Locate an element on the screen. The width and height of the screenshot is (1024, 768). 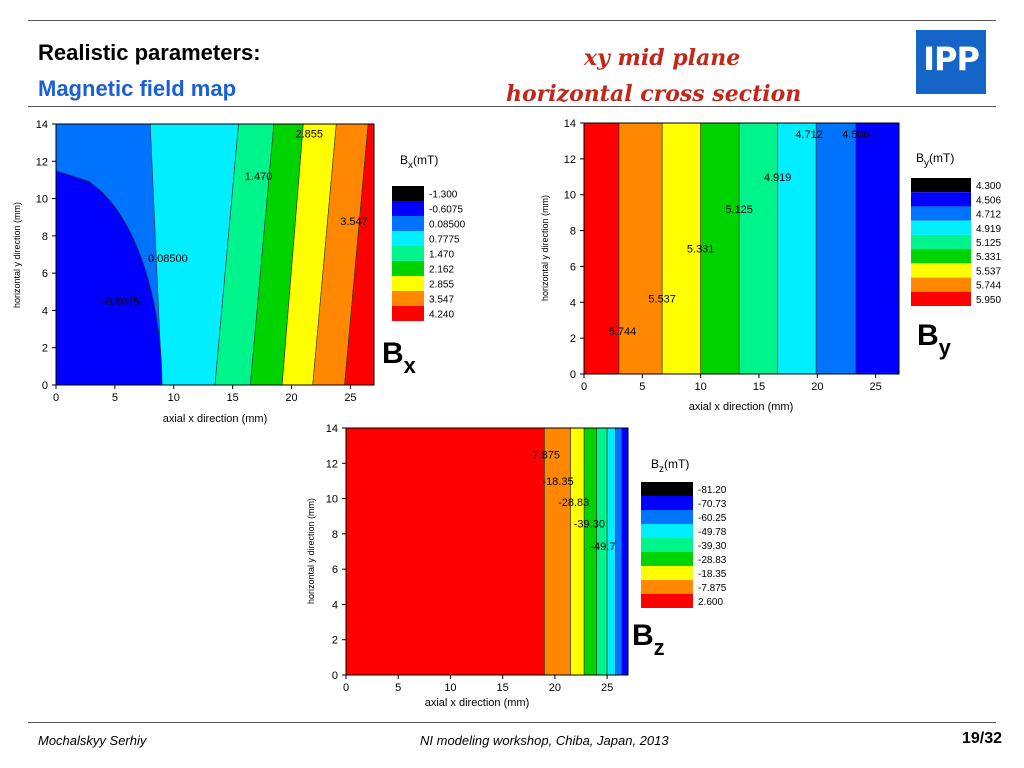
component-label: By is located at coordinates (934, 339).